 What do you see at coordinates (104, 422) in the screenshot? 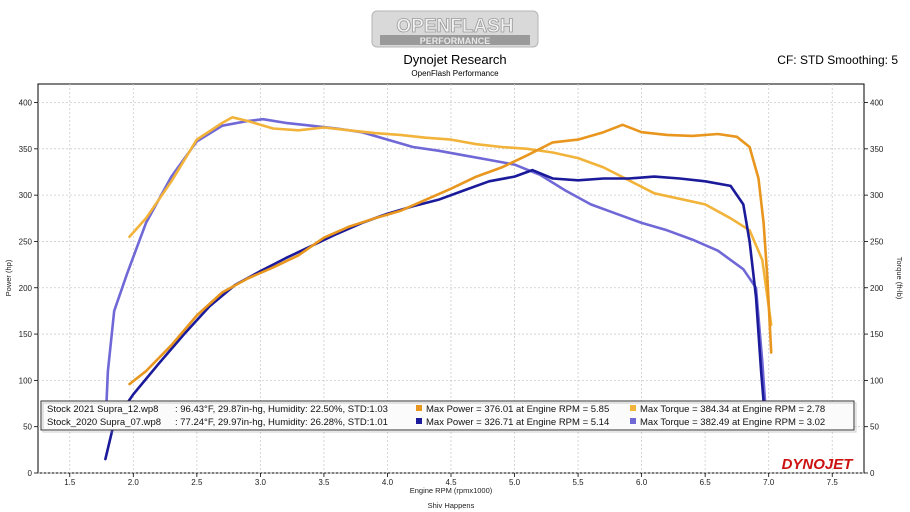
I see `legend-file: Stock_2020 Supra_07.wp8` at bounding box center [104, 422].